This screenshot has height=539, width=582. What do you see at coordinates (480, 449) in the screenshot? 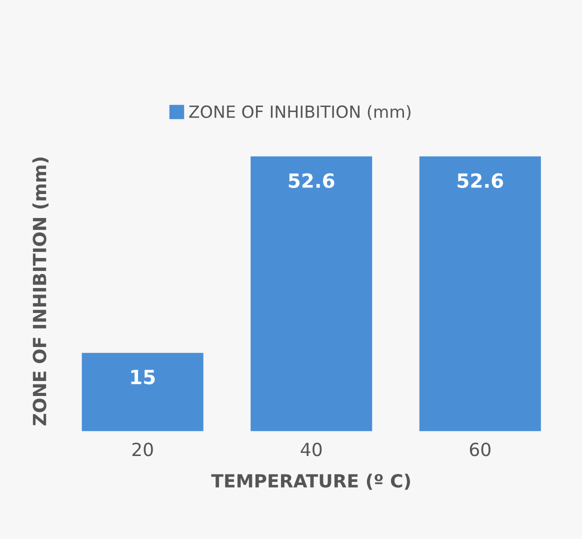
I see `x-tick-label: 60` at bounding box center [480, 449].